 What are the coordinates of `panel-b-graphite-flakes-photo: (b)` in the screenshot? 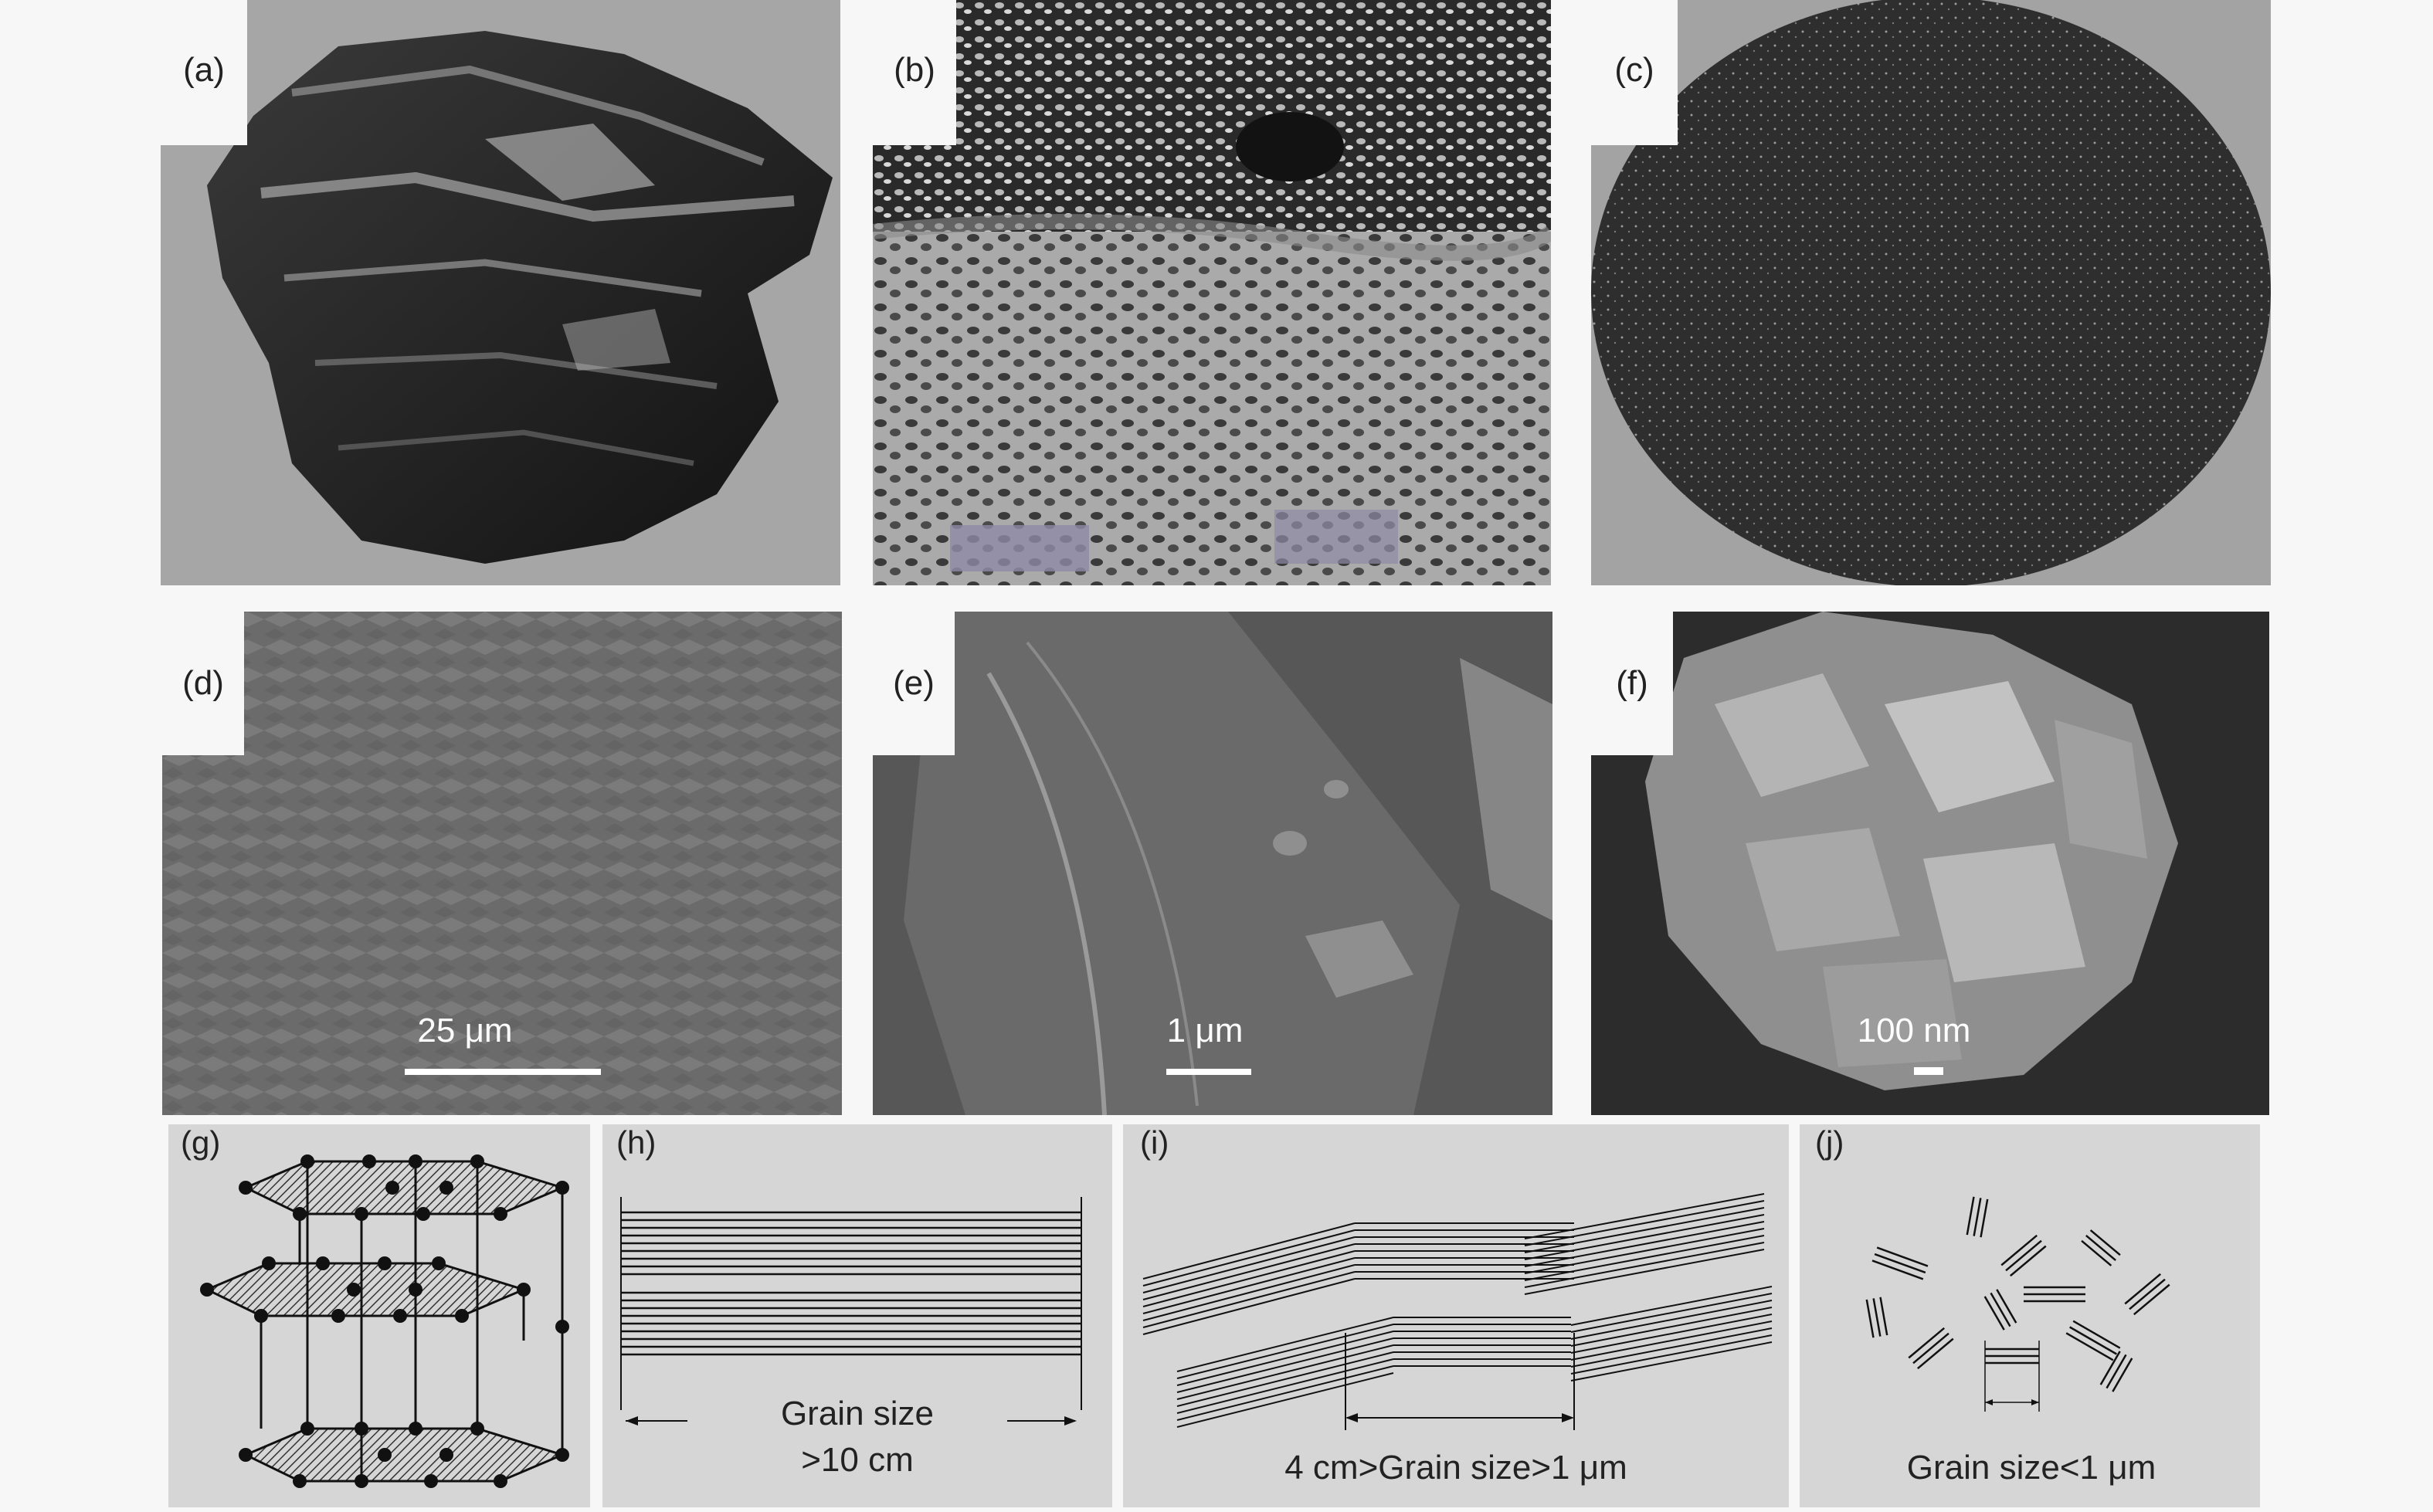 It's located at (1212, 292).